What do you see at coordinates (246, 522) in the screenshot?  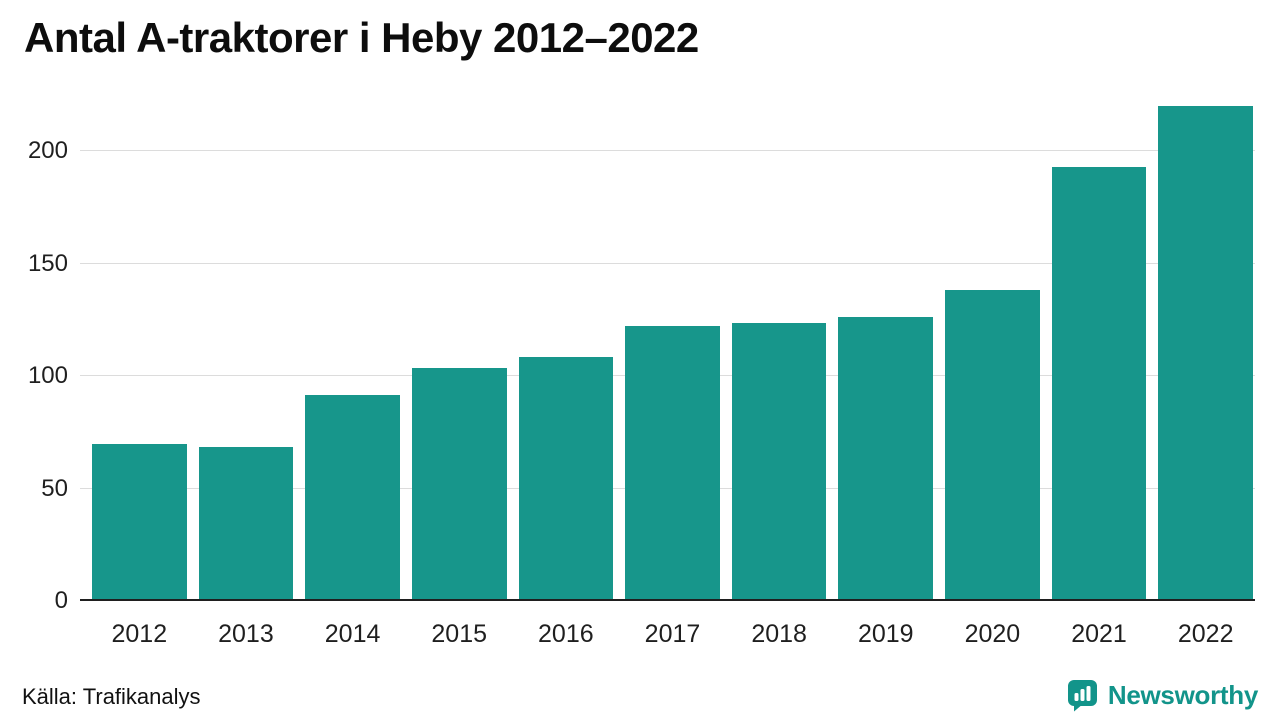 I see `bar-2013` at bounding box center [246, 522].